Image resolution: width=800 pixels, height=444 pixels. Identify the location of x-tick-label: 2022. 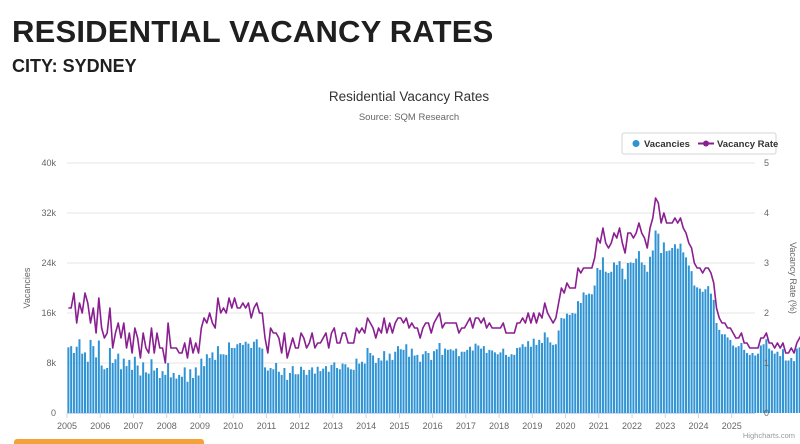
(632, 426).